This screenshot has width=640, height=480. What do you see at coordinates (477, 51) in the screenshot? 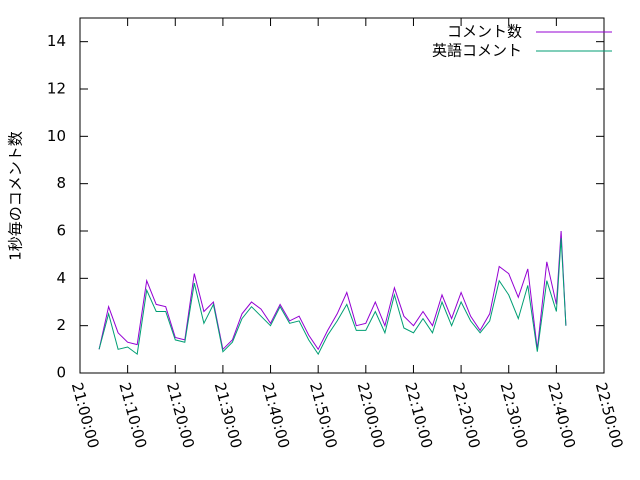
I see `legend-label: 英語コメント` at bounding box center [477, 51].